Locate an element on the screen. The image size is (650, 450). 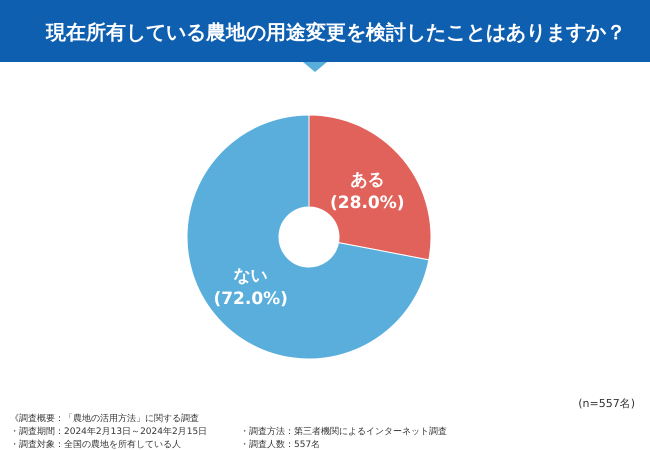
text: ・調査期間：2024年2月13日～2024年2月15日 is located at coordinates (109, 431).